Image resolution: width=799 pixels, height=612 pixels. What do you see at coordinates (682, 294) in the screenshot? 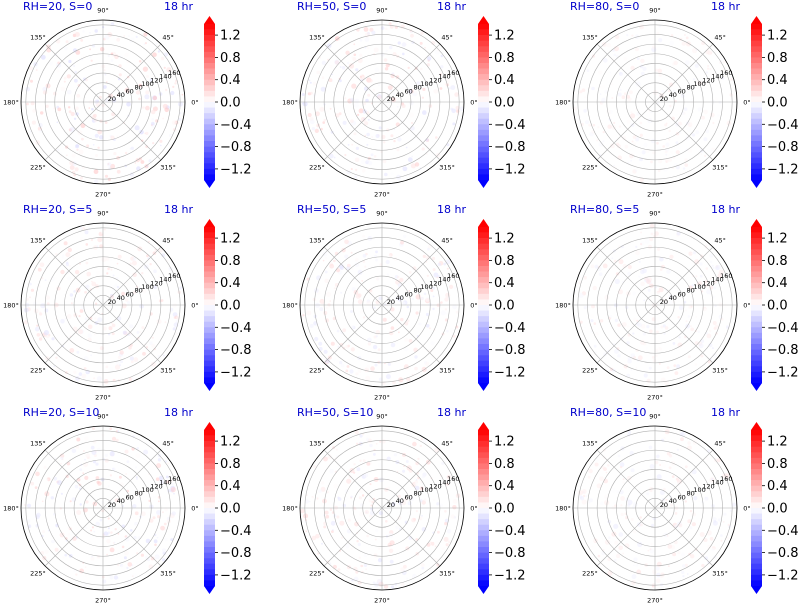
I see `radial-tick-label: 60` at bounding box center [682, 294].